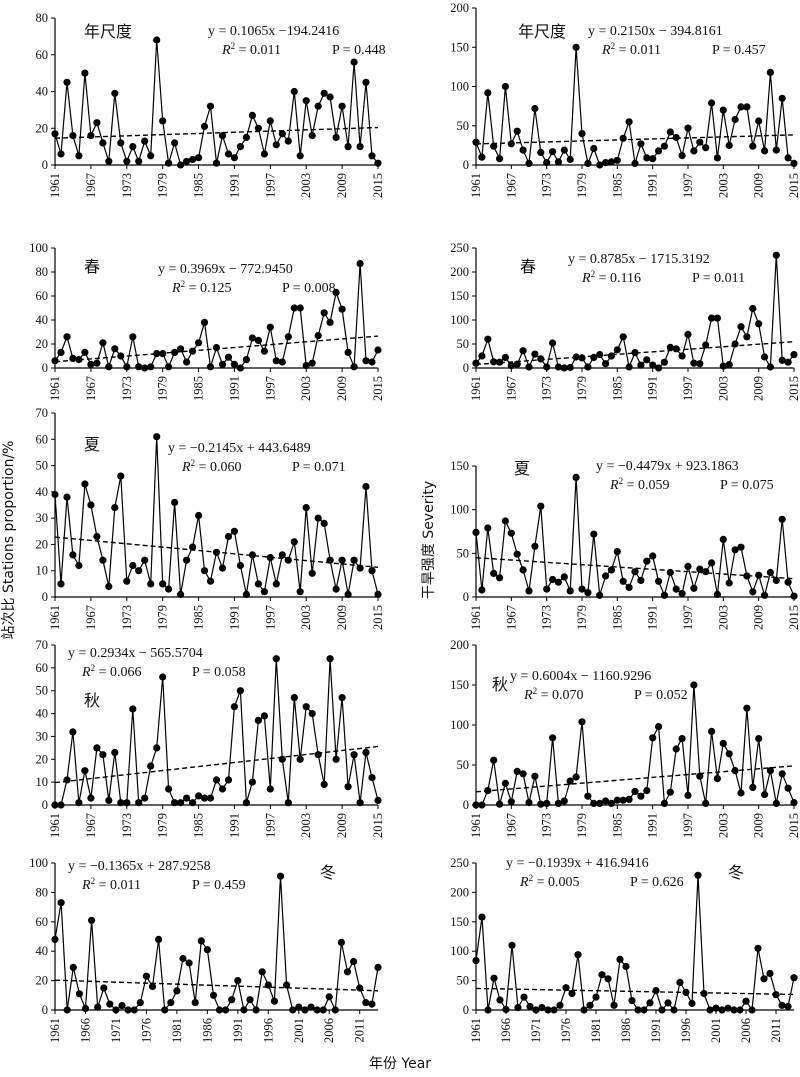  What do you see at coordinates (613, 46) in the screenshot?
I see `r-superscript: 2` at bounding box center [613, 46].